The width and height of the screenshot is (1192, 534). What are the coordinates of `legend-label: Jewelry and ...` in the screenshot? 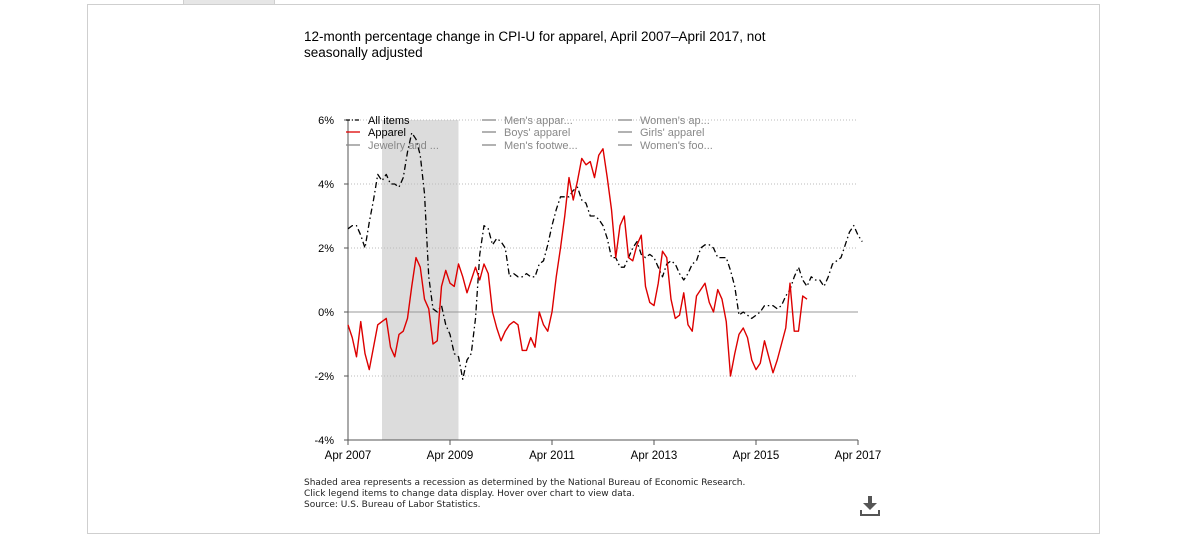 It's located at (403, 146).